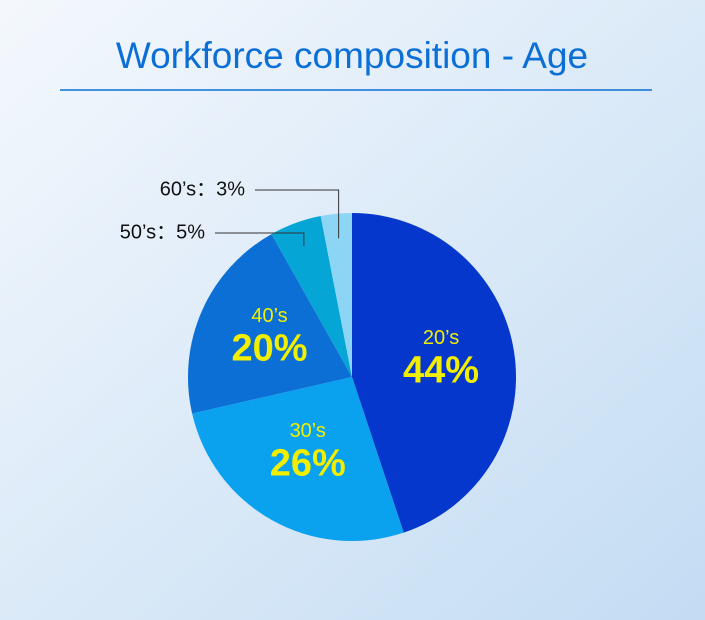 The height and width of the screenshot is (620, 705). I want to click on outer-value: ：3%, so click(220, 189).